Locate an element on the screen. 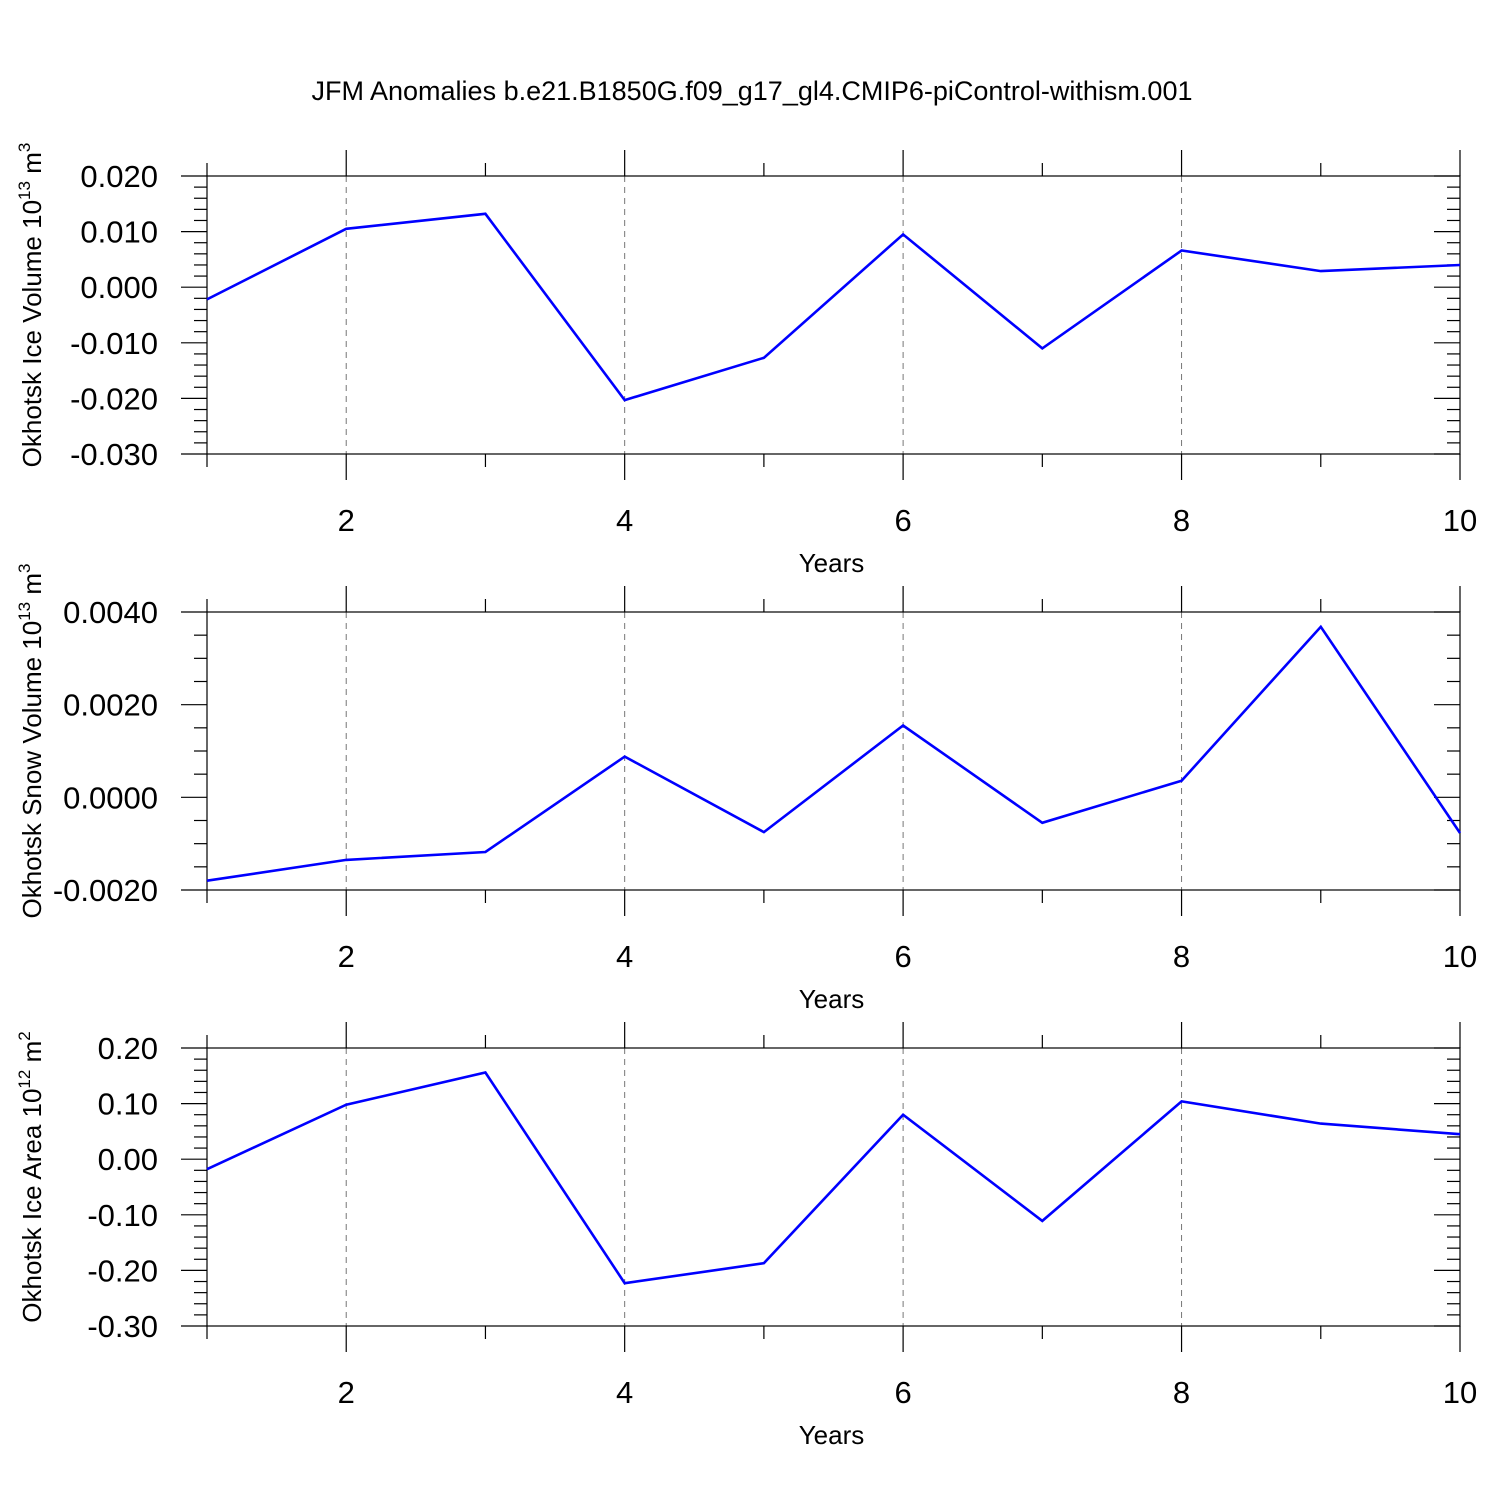 The height and width of the screenshot is (1500, 1500). y-axis-title-exponent: 12 is located at coordinates (24, 1079).